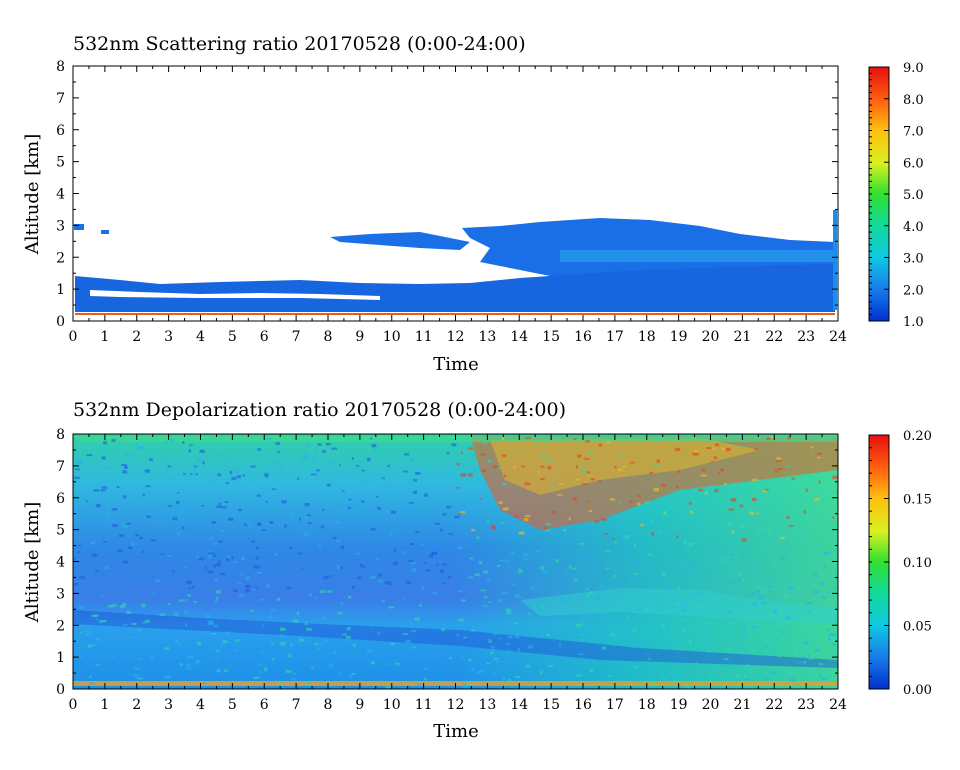  What do you see at coordinates (835, 260) in the screenshot?
I see `edge-column` at bounding box center [835, 260].